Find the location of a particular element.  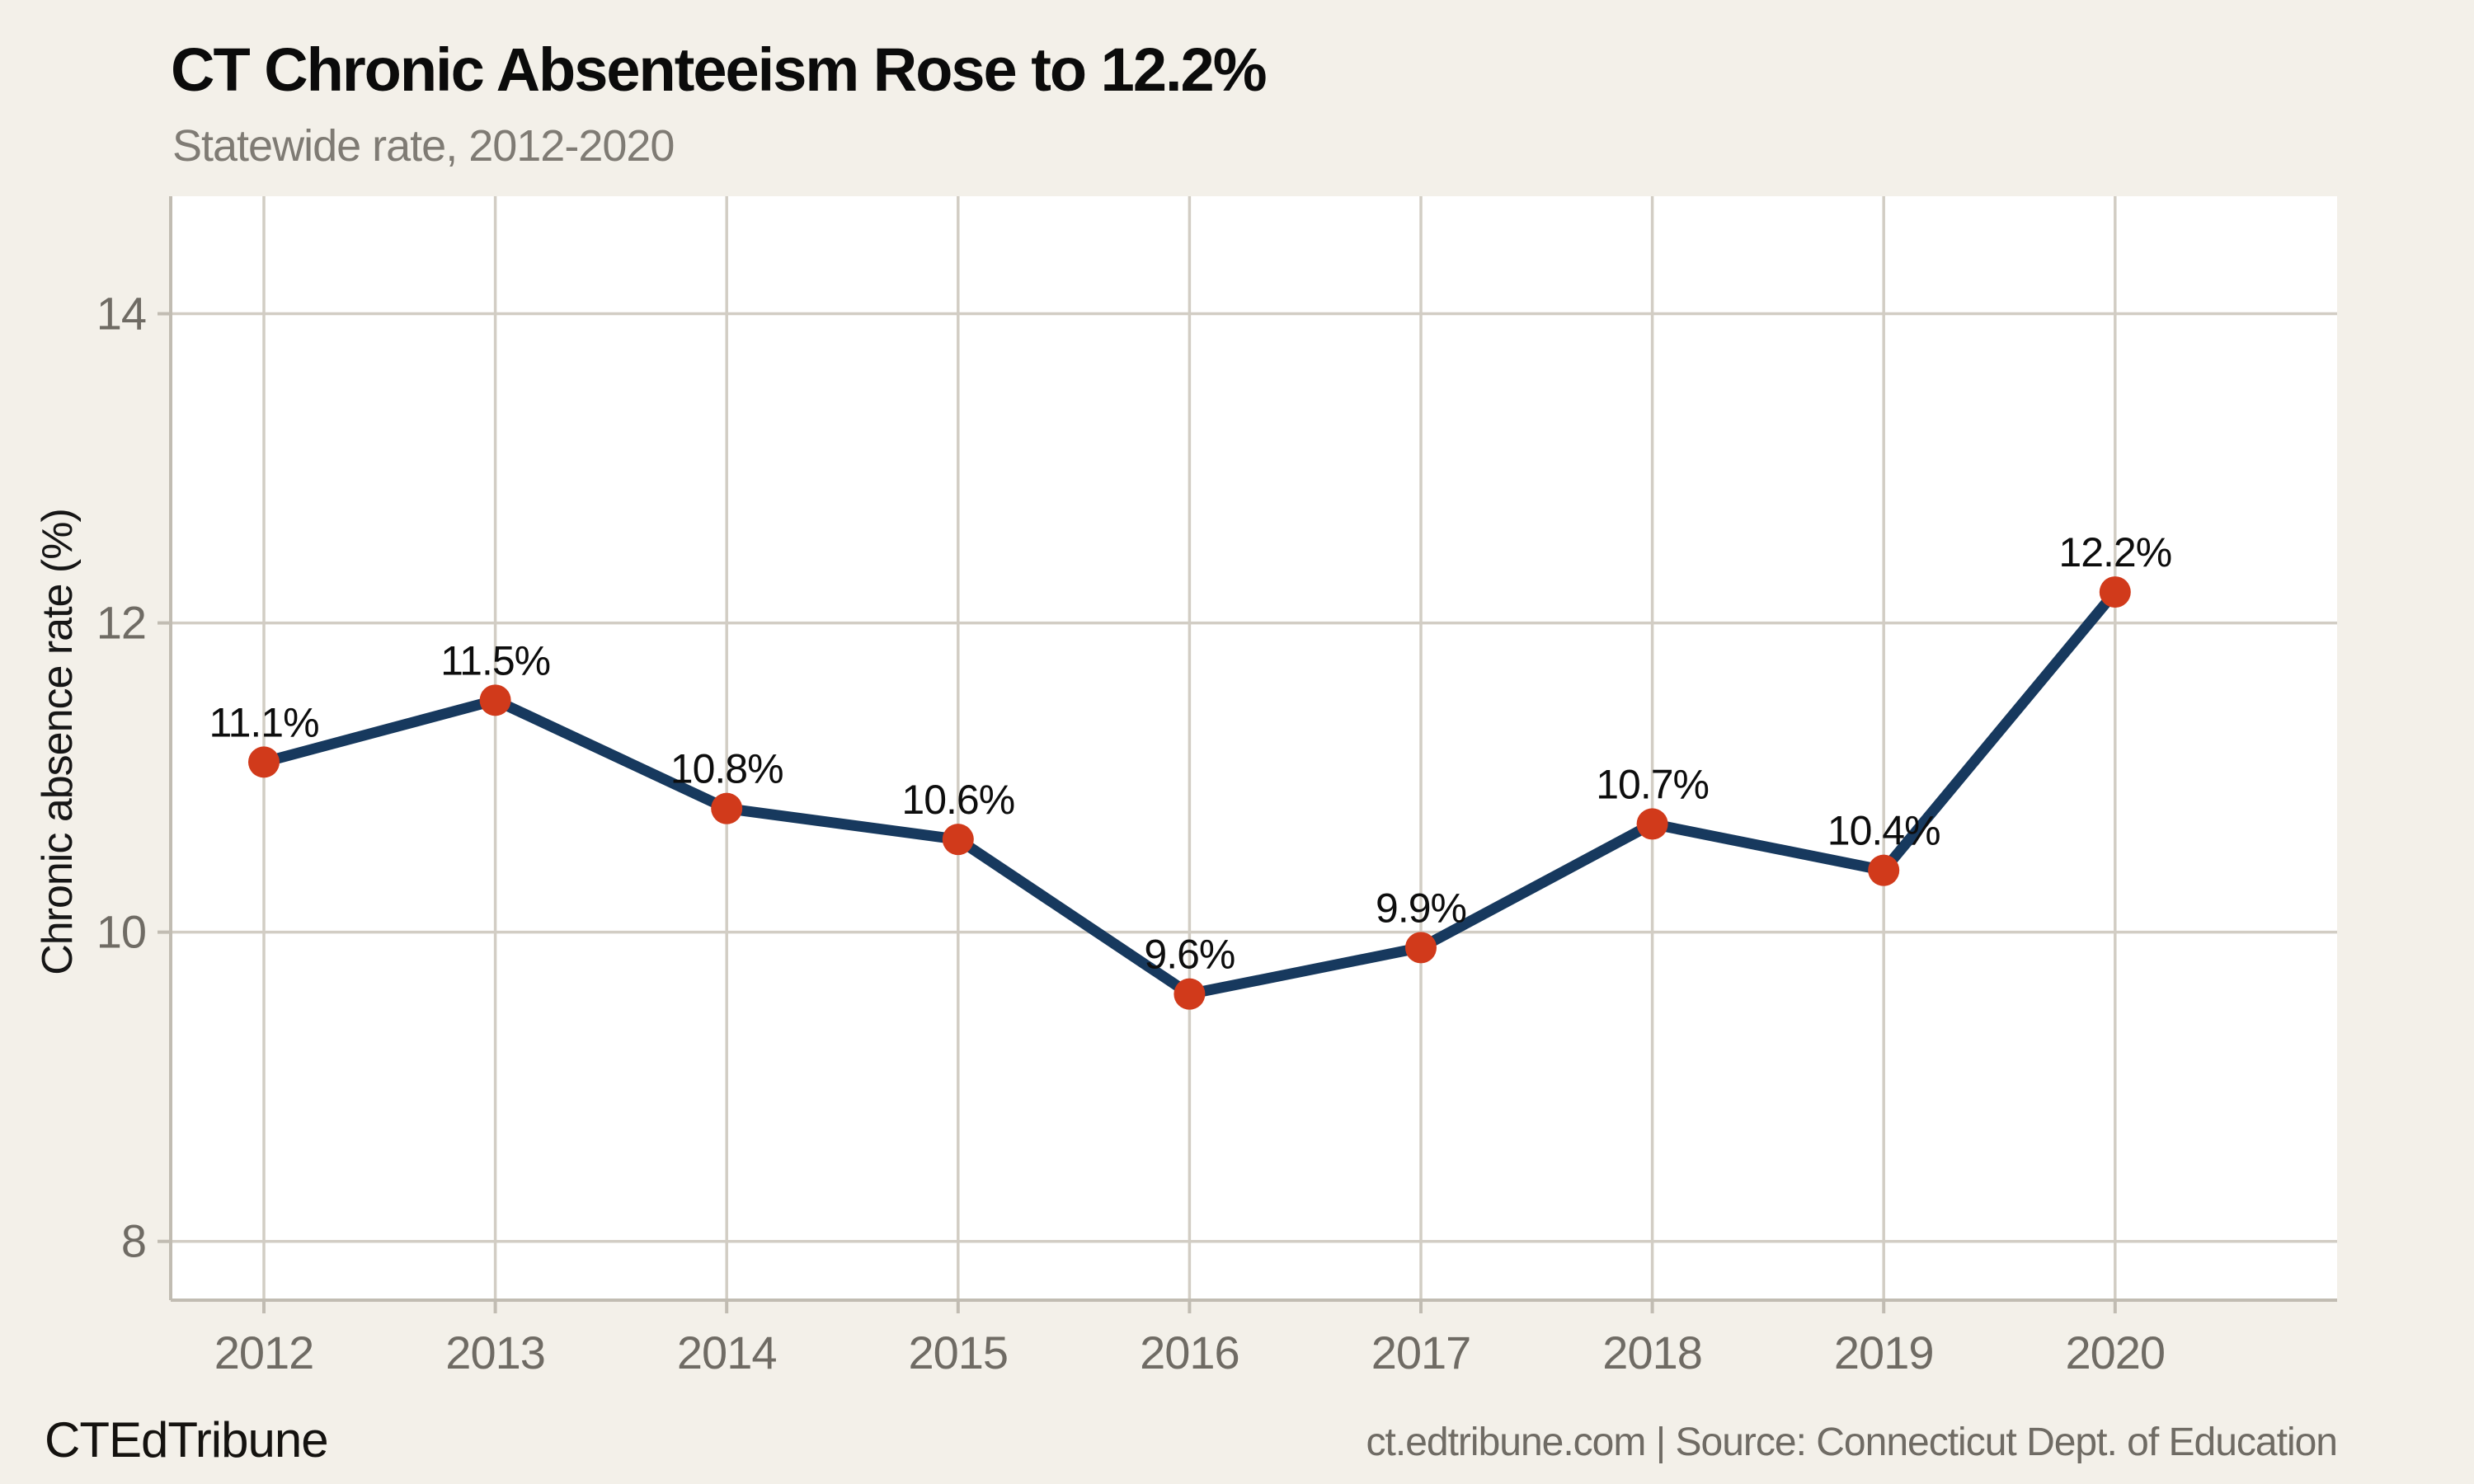

y-tick-label: 10 is located at coordinates (121, 932).